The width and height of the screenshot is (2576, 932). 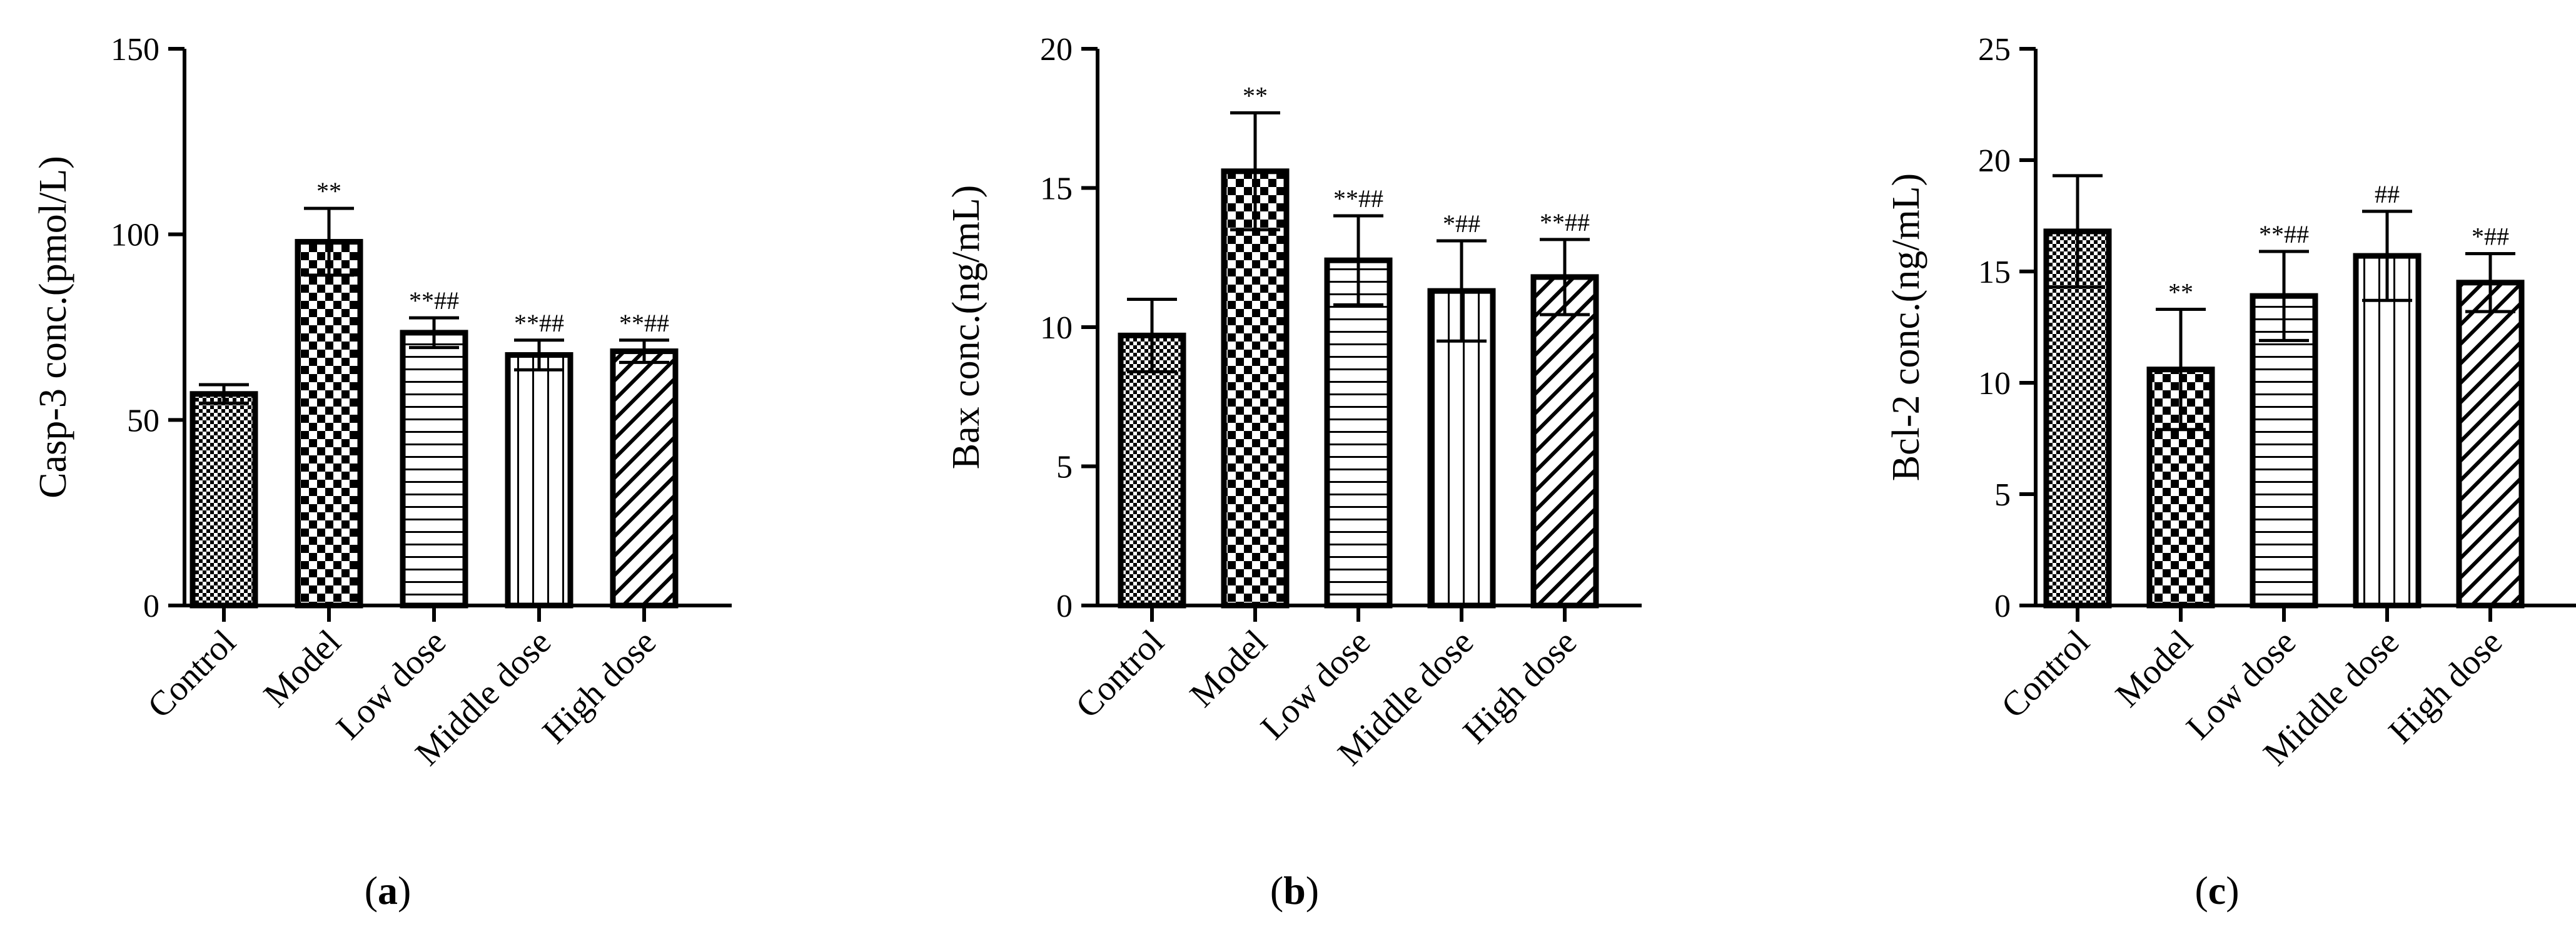 I want to click on panel-label-b: (b), so click(x=1295, y=890).